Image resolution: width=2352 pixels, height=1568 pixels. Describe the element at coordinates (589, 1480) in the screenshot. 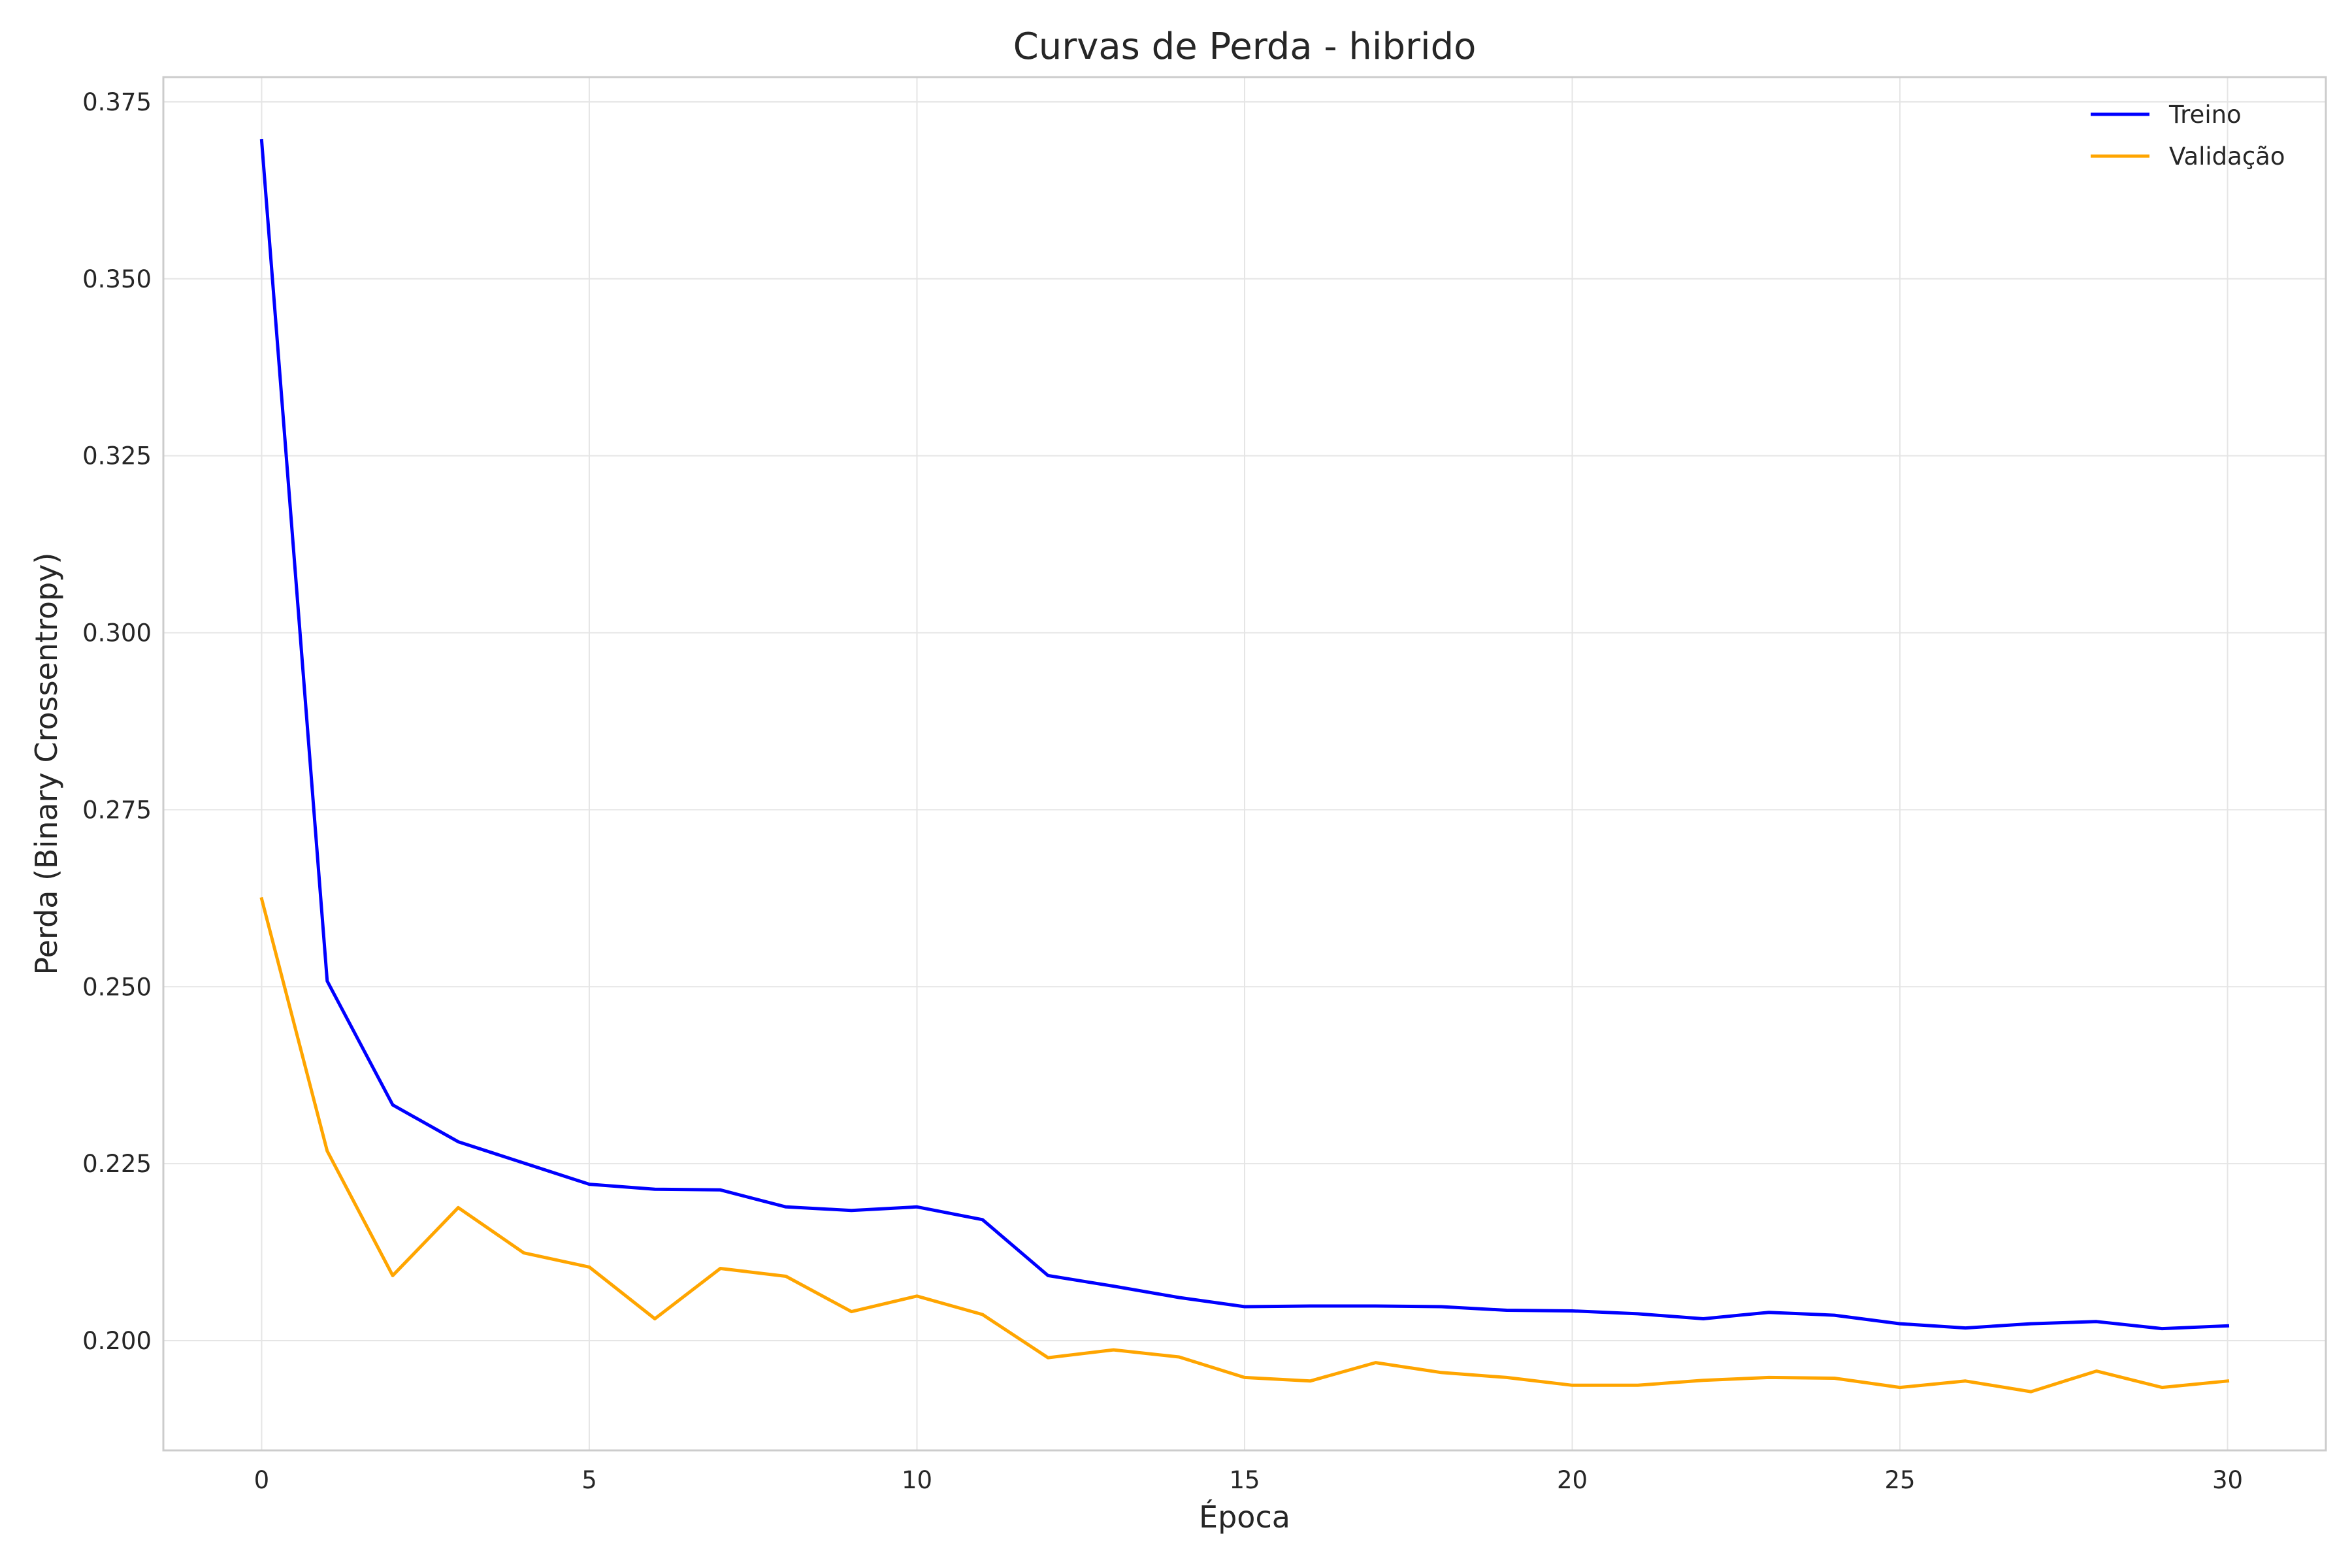

I see `x-tick-label: 5` at that location.